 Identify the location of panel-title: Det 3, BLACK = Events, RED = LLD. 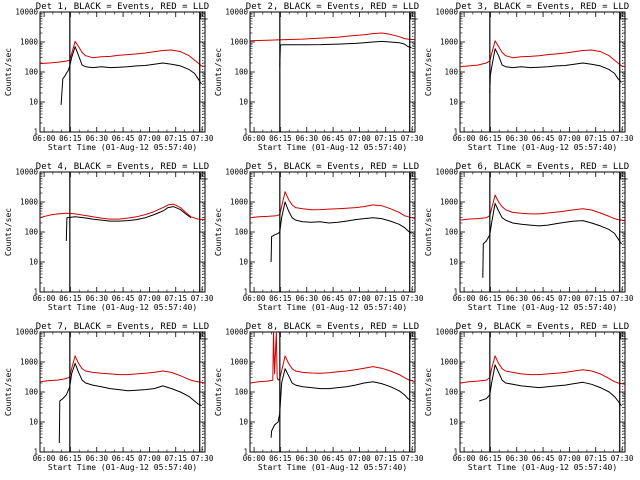
(542, 7).